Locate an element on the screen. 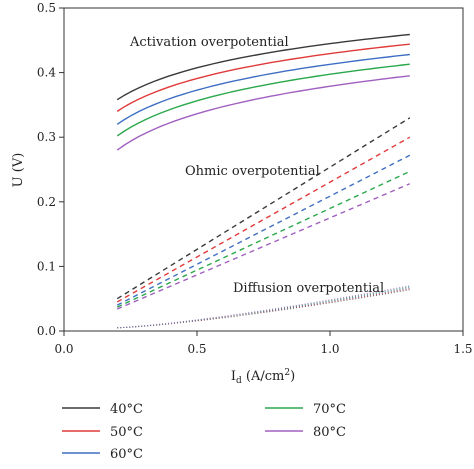  x-tick-label: 0.0 is located at coordinates (63, 349).